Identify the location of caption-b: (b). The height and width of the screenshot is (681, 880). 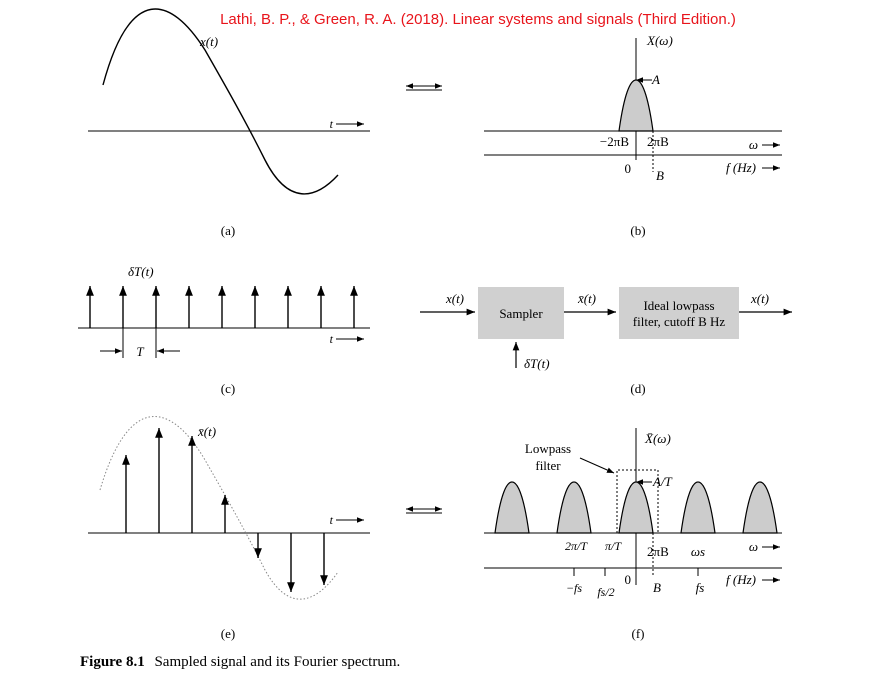
(637, 230).